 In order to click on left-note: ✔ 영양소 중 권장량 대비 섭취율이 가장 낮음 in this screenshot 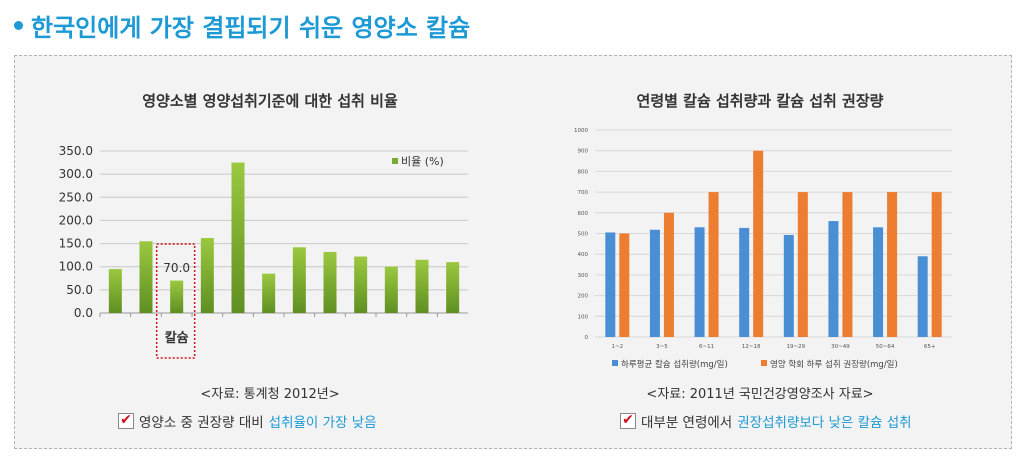, I will do `click(247, 421)`.